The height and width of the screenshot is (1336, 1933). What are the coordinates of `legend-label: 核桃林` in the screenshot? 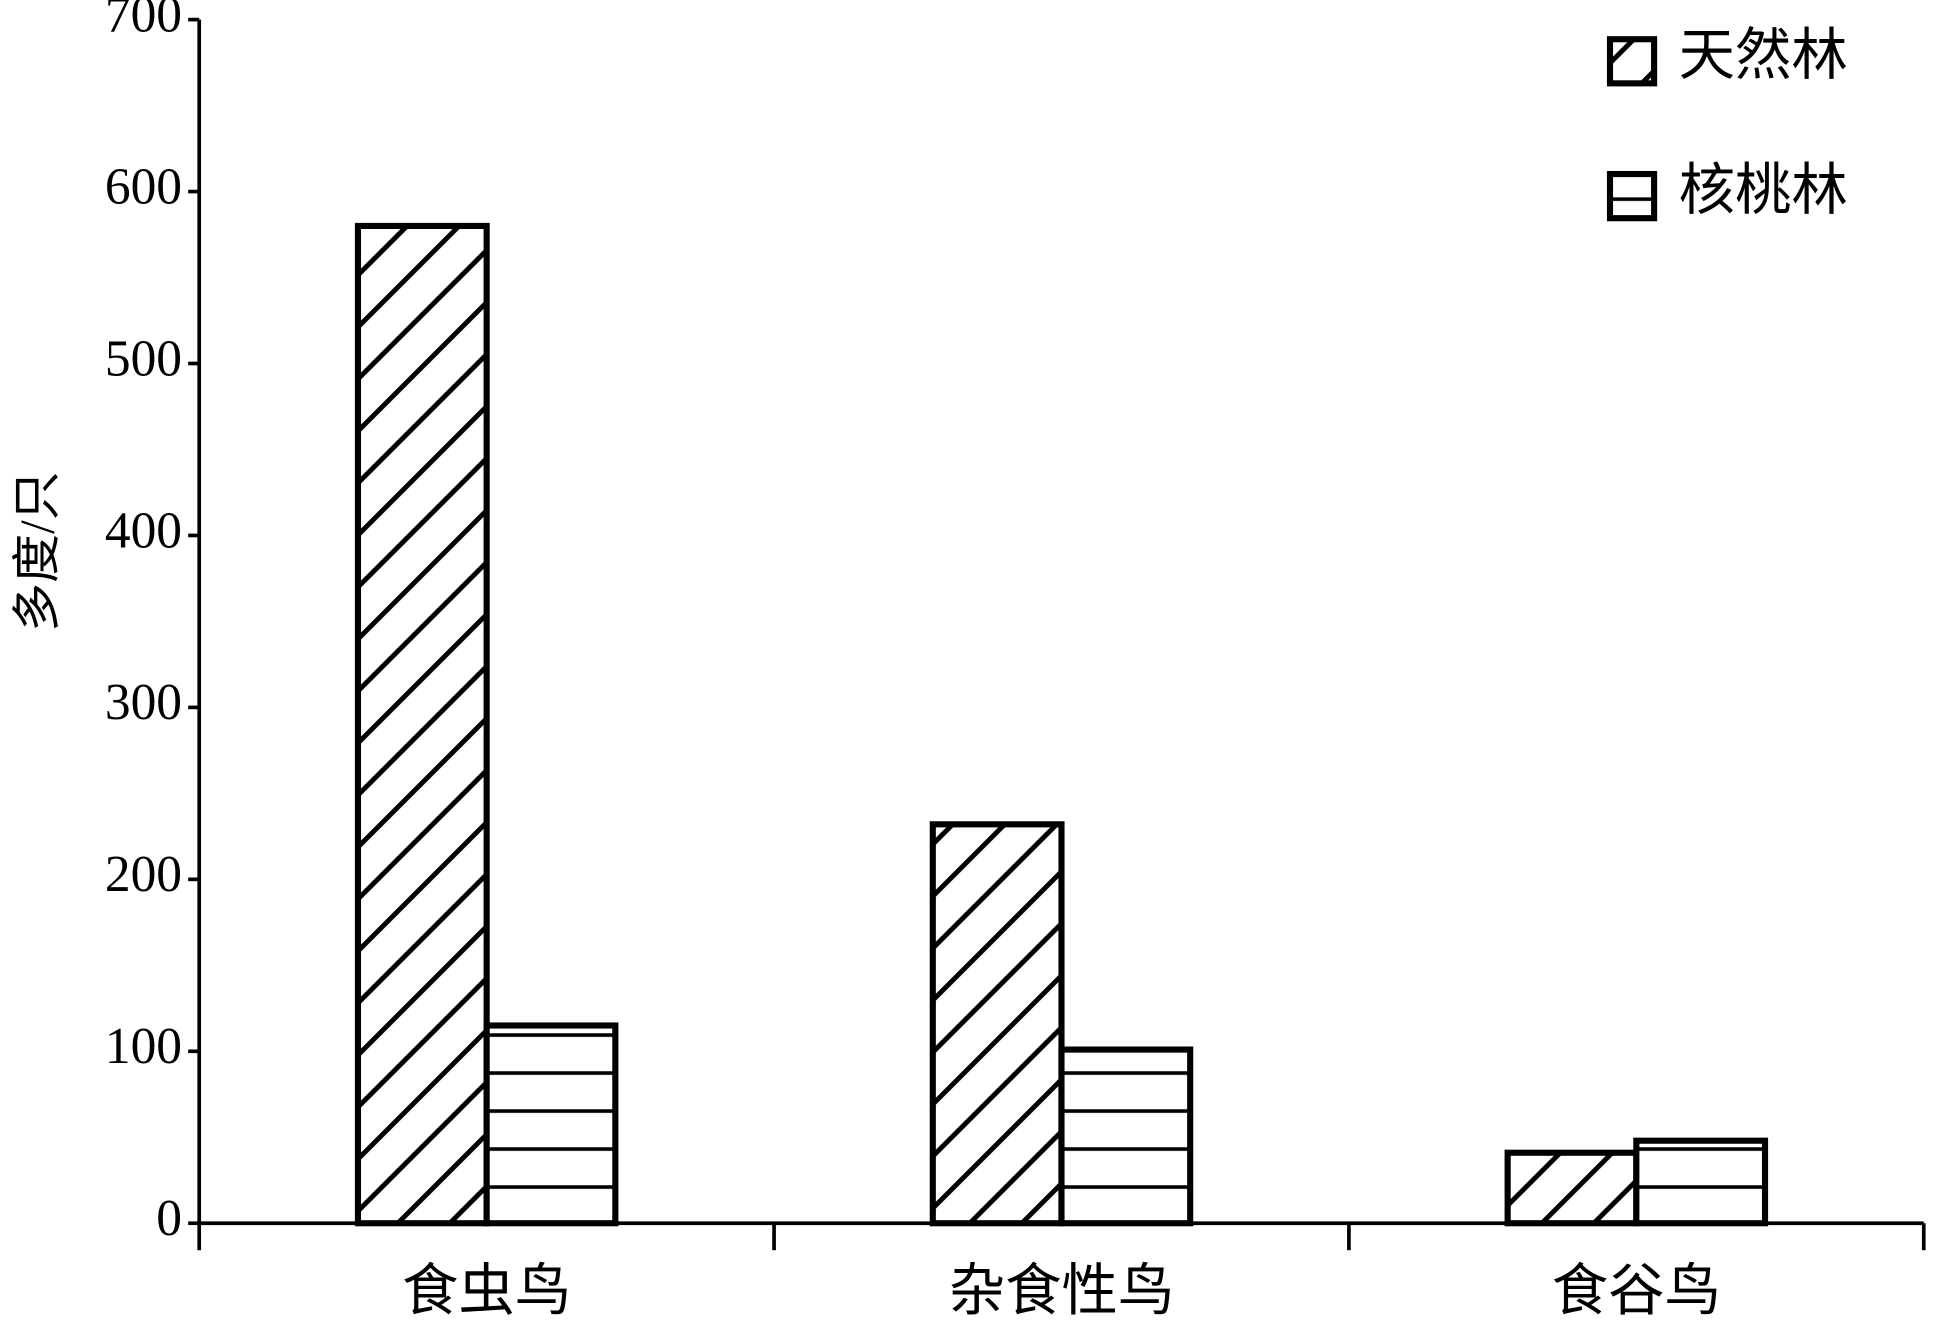 It's located at (1763, 191).